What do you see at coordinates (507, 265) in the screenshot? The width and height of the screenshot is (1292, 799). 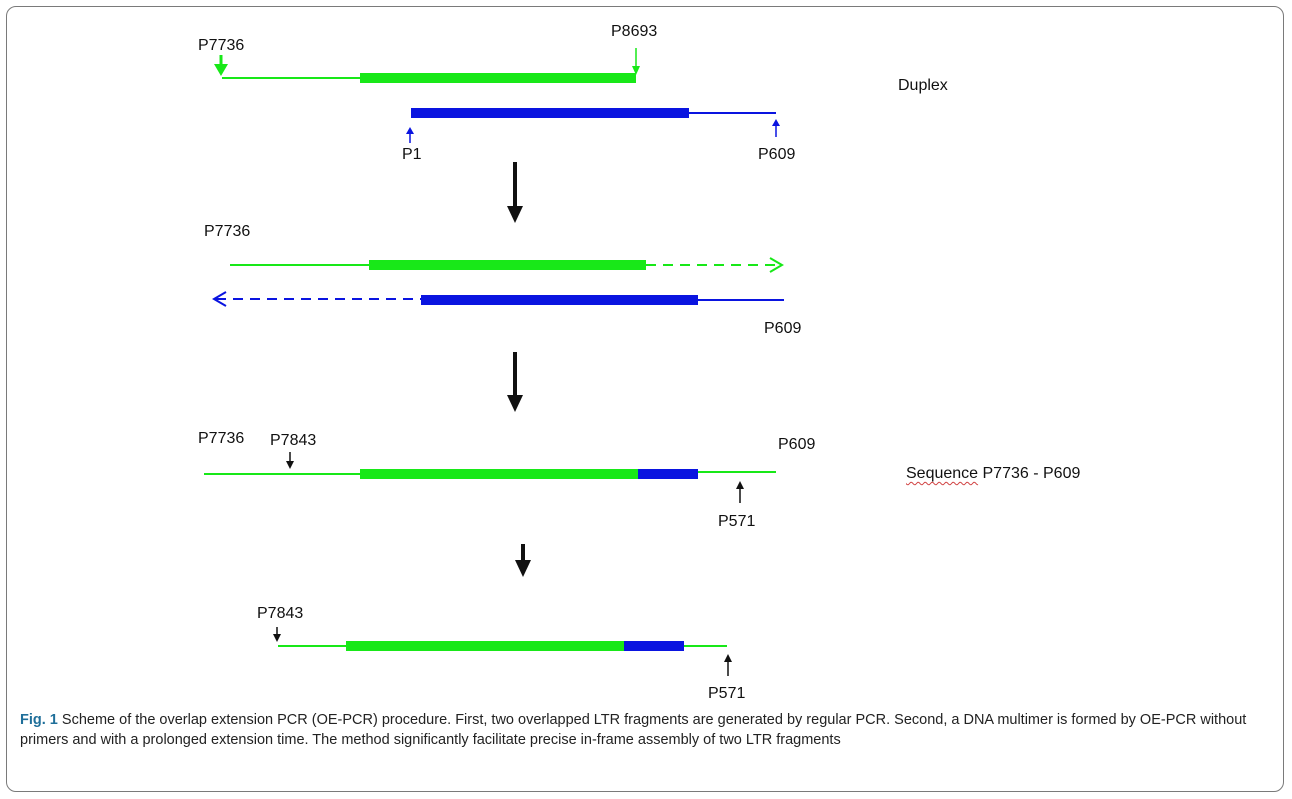 I see `extension-green-strand` at bounding box center [507, 265].